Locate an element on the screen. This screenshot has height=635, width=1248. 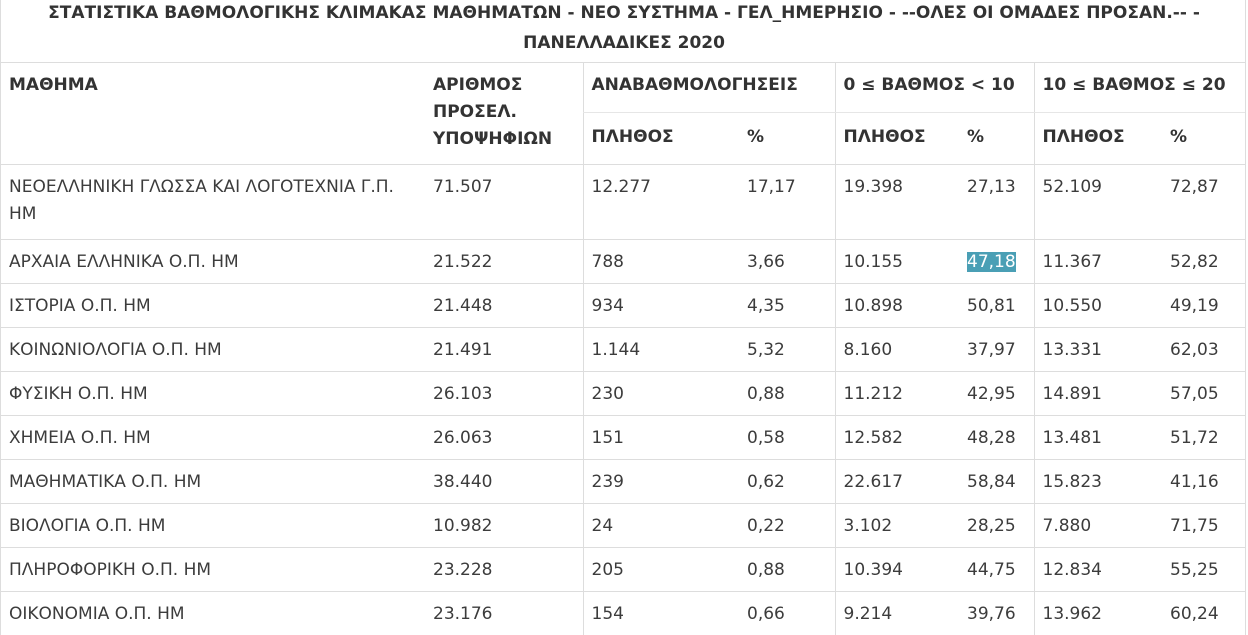
cell-regrades-quantity: 12.277 is located at coordinates (660, 202).